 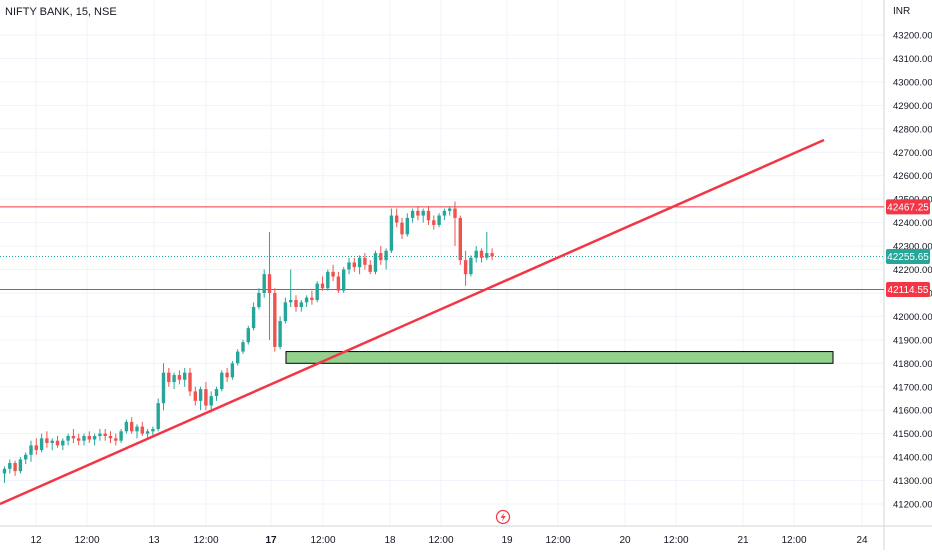 I want to click on y-tick-label: 42900.00, so click(x=912, y=106).